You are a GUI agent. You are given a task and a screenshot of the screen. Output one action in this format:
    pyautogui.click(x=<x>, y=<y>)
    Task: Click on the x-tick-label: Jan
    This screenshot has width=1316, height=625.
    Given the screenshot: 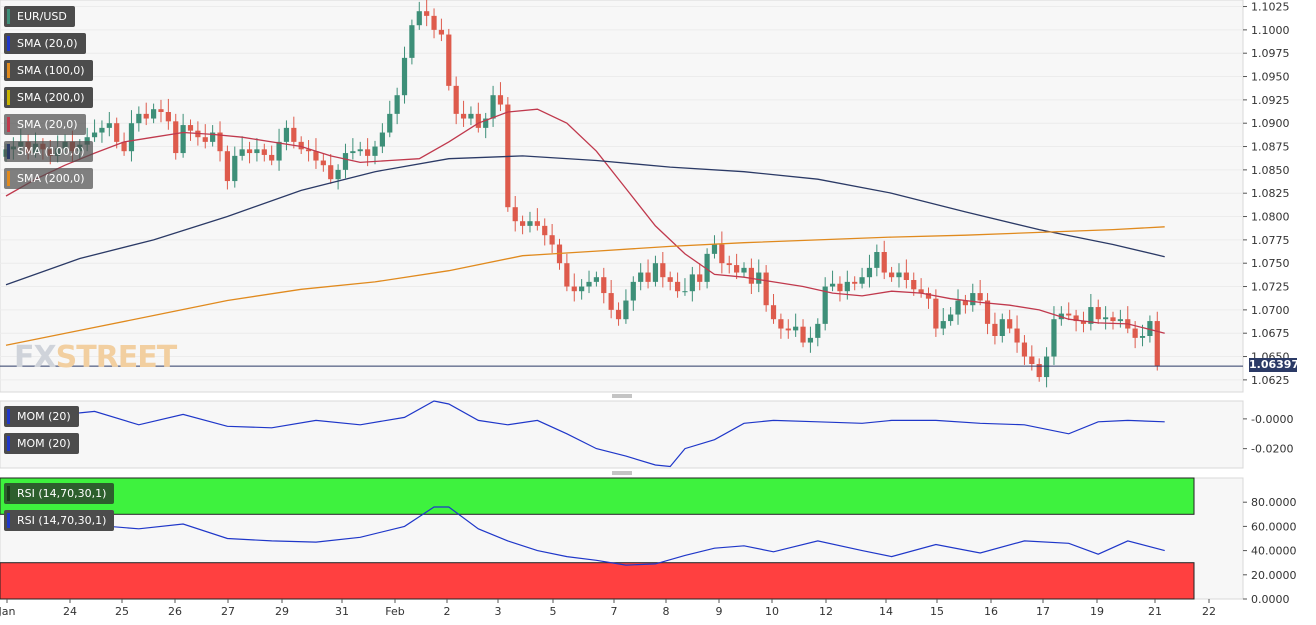 What is the action you would take?
    pyautogui.click(x=8, y=611)
    